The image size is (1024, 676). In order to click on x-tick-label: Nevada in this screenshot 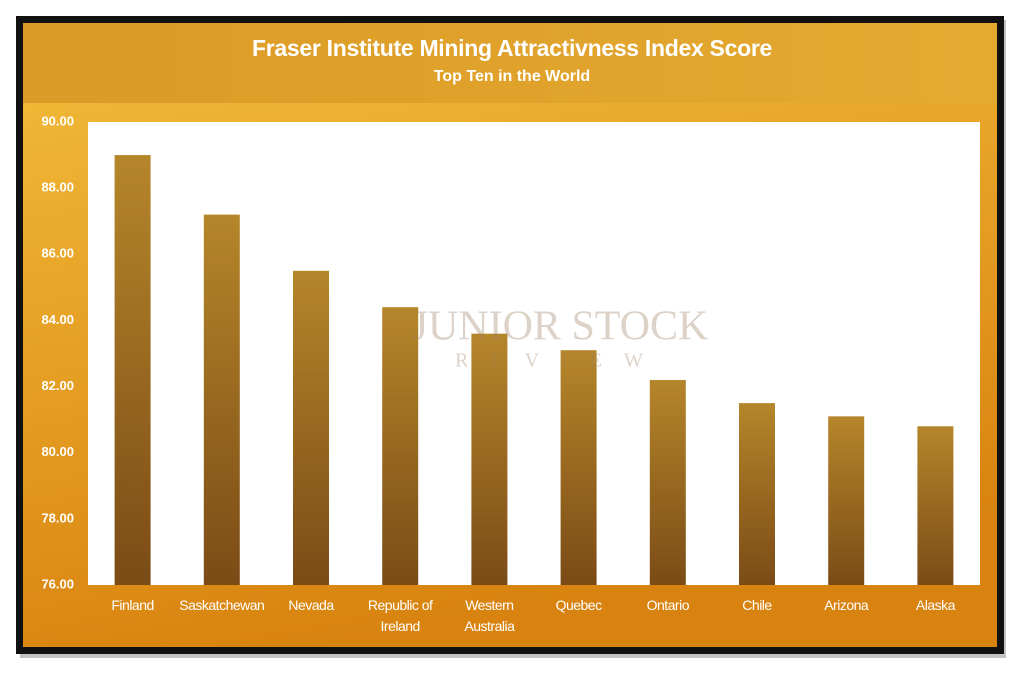, I will do `click(311, 605)`.